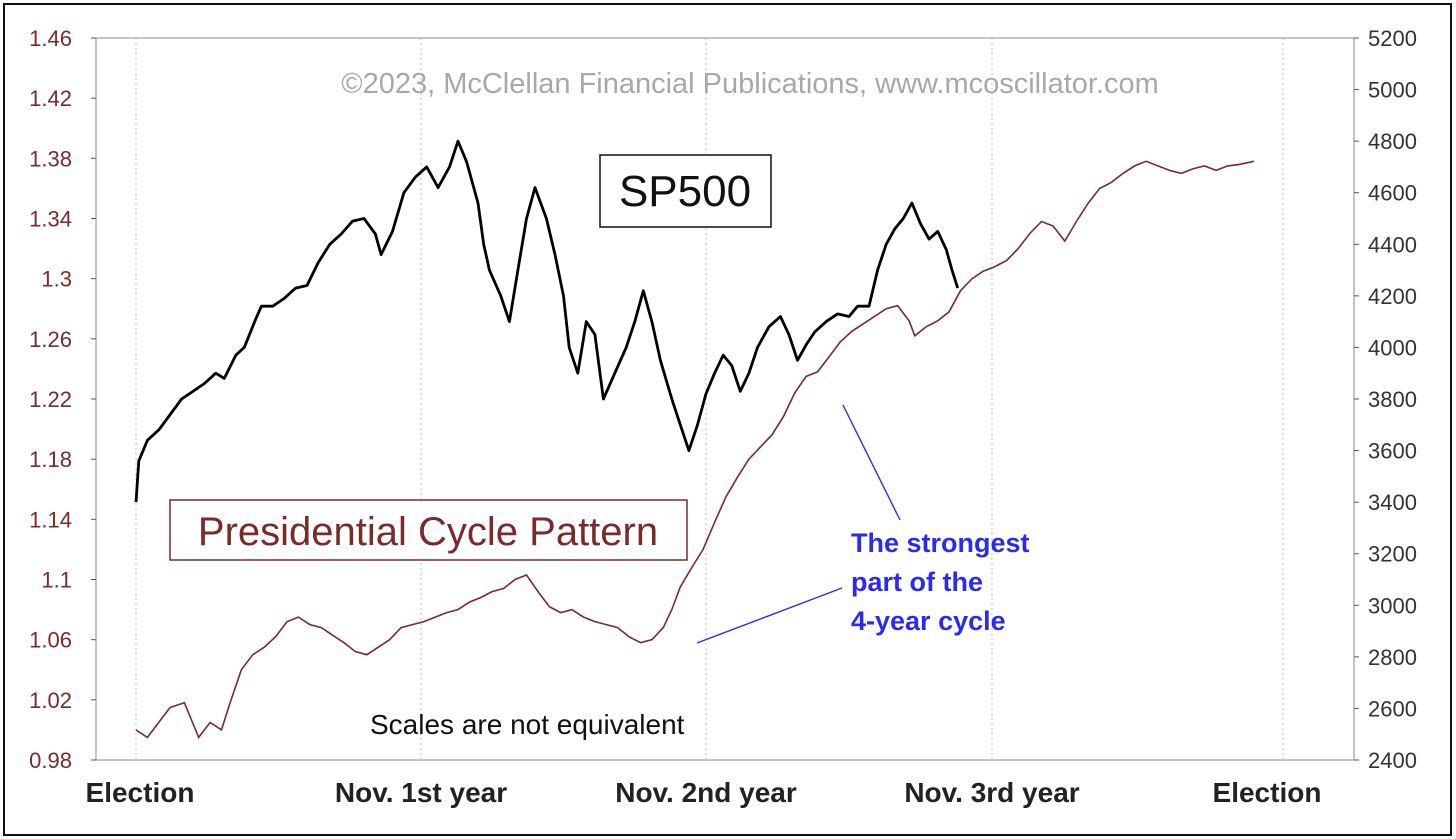 This screenshot has width=1456, height=839. I want to click on right-tick-label-2: 4800, so click(1392, 141).